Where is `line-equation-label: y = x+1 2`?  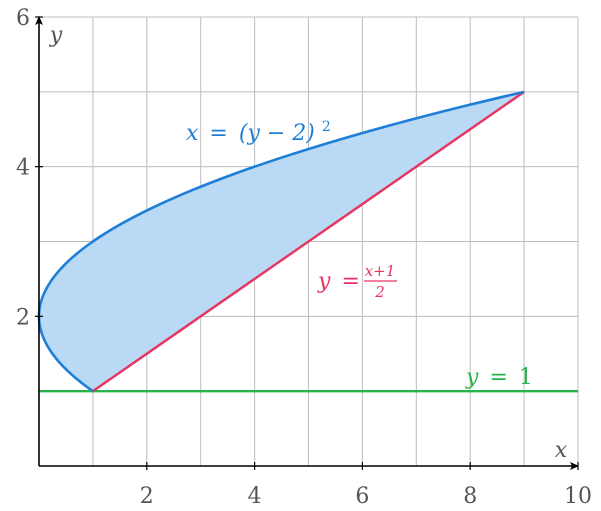 line-equation-label: y = x+1 2 is located at coordinates (357, 281).